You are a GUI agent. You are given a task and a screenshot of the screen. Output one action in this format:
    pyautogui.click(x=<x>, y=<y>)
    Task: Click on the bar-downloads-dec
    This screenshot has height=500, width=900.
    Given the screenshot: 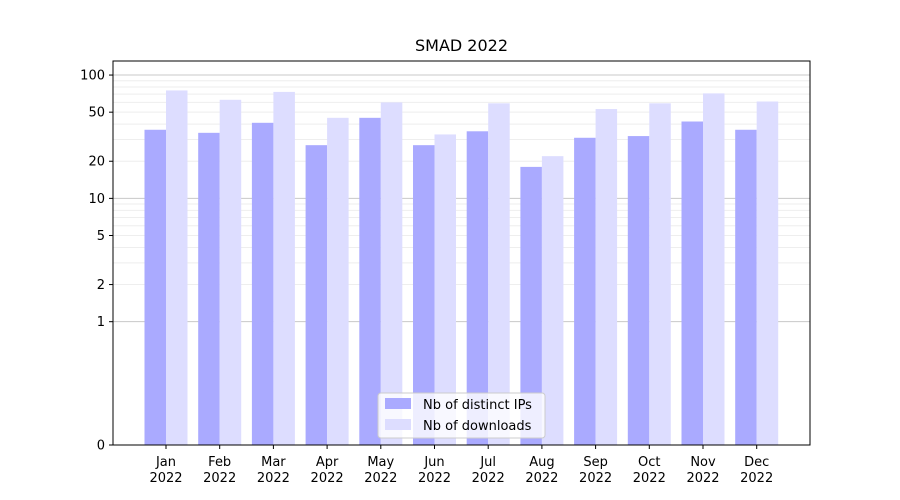 What is the action you would take?
    pyautogui.click(x=767, y=273)
    